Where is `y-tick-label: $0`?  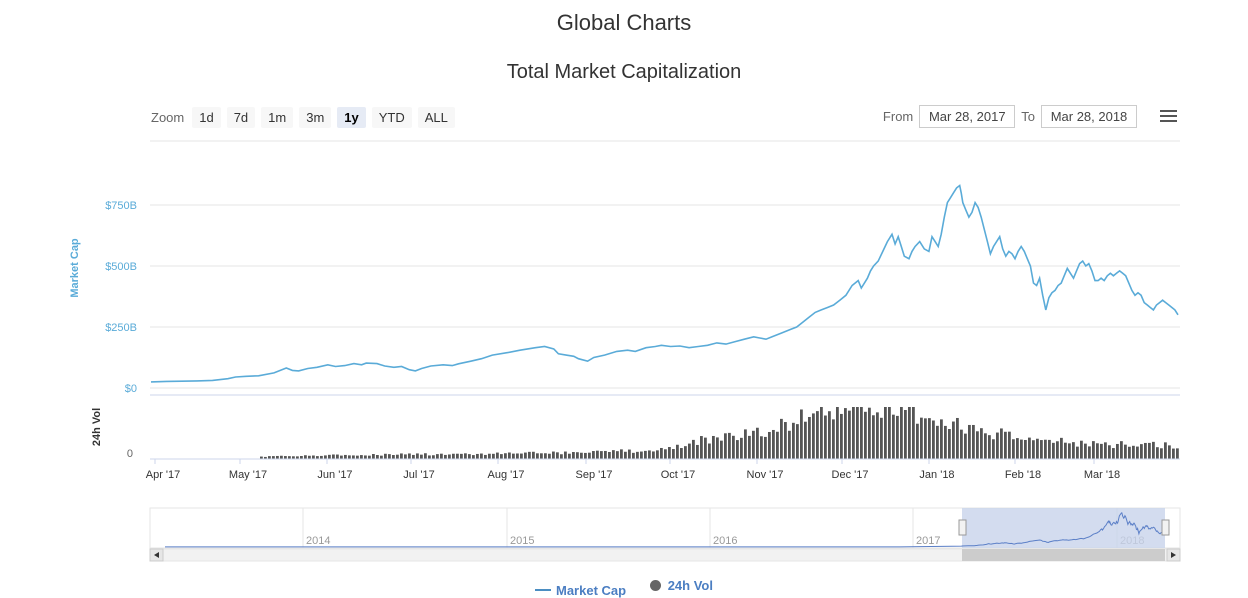 y-tick-label: $0 is located at coordinates (131, 389).